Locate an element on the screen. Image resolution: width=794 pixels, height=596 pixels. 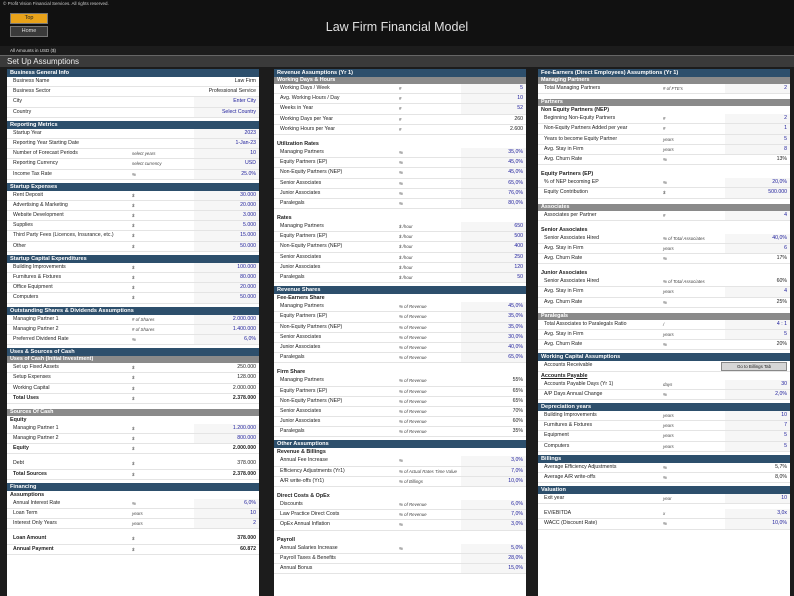
input-cell: 15,0% is located at coordinates (493, 568).